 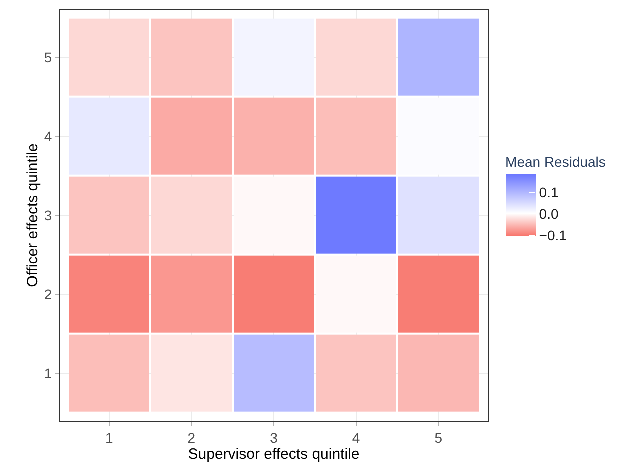 I want to click on color-bar-label: 0.0, so click(x=549, y=214).